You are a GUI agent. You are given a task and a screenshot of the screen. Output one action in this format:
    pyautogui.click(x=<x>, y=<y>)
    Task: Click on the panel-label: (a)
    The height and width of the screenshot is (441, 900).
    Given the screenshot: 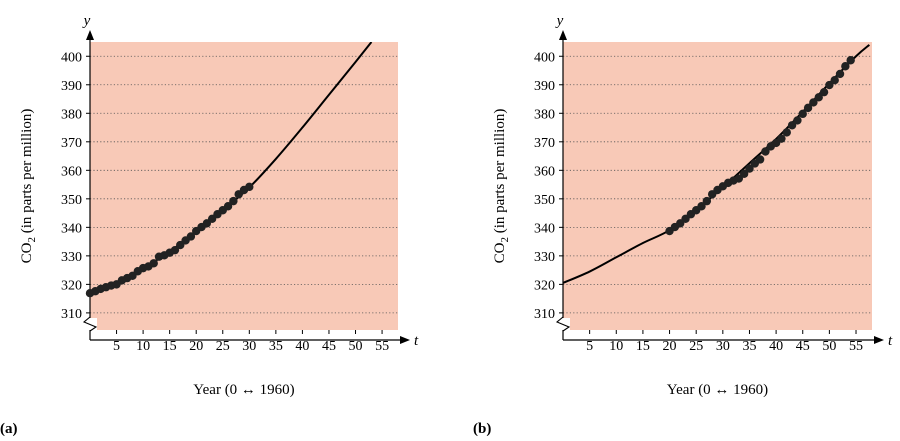 What is the action you would take?
    pyautogui.click(x=9, y=429)
    